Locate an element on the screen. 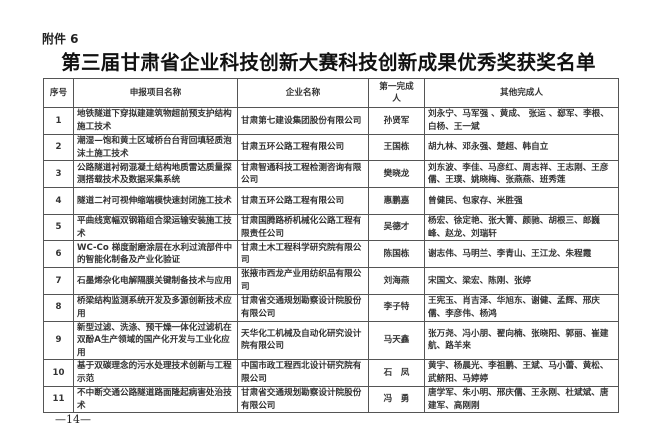 This screenshot has width=657, height=437. cell-project: 石墨烯杂化电解隔膜关键制备技术与应用 is located at coordinates (155, 281).